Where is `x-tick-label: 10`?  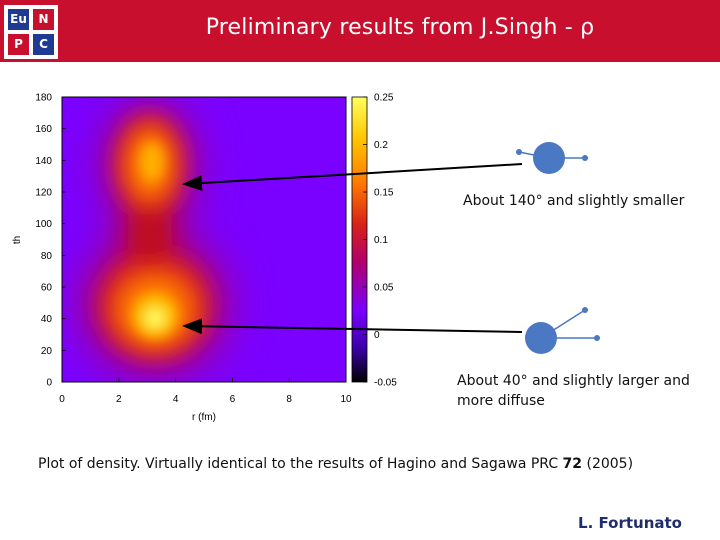
x-tick-label: 10 is located at coordinates (346, 399).